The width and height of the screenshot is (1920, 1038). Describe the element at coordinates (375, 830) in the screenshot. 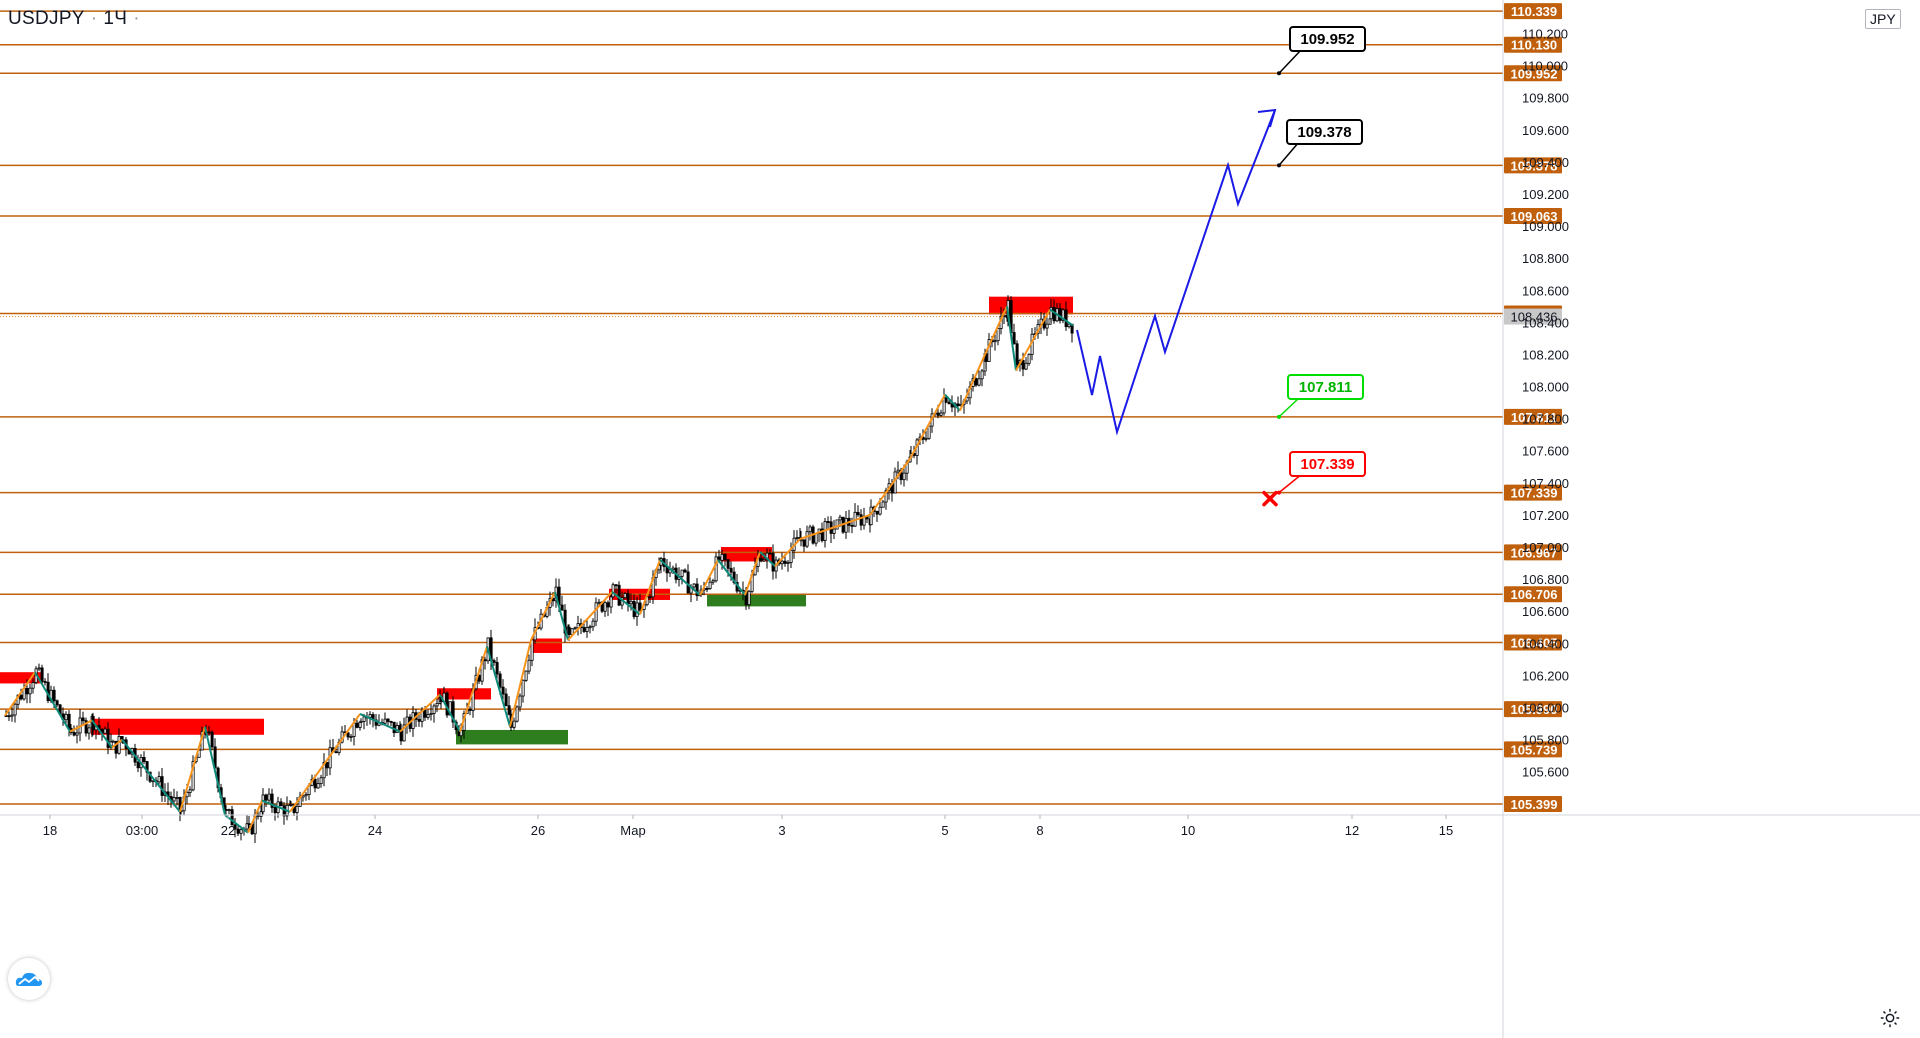

I see `x-tick-label: 24` at that location.